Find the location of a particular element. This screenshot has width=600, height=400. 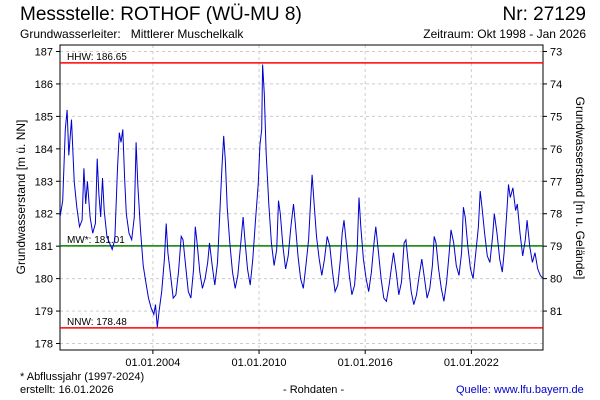

y-tick-label: 184 is located at coordinates (44, 150).